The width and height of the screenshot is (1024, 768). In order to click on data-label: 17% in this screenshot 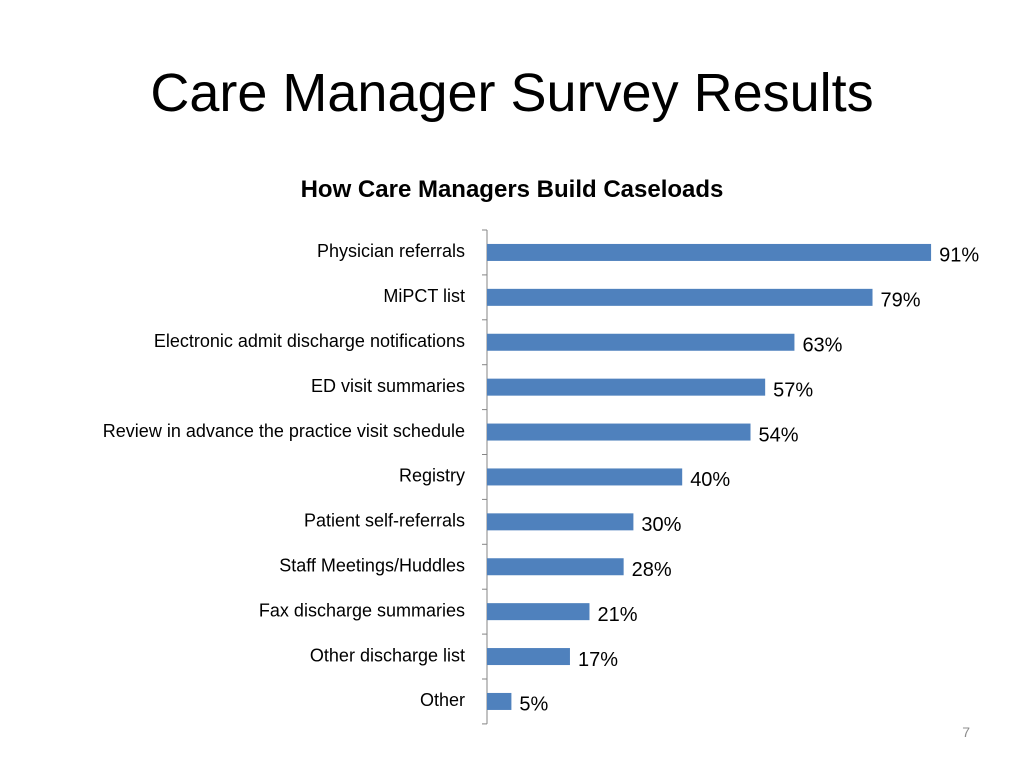, I will do `click(598, 660)`.